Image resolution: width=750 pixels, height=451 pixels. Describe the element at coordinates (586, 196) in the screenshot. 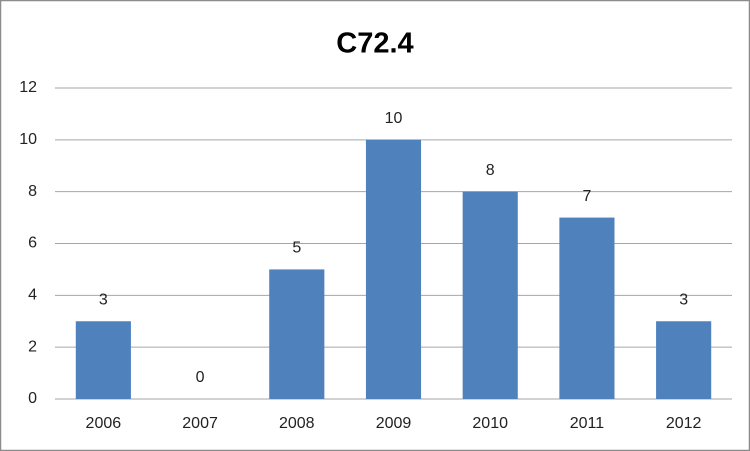

I see `data-label: 7` at that location.